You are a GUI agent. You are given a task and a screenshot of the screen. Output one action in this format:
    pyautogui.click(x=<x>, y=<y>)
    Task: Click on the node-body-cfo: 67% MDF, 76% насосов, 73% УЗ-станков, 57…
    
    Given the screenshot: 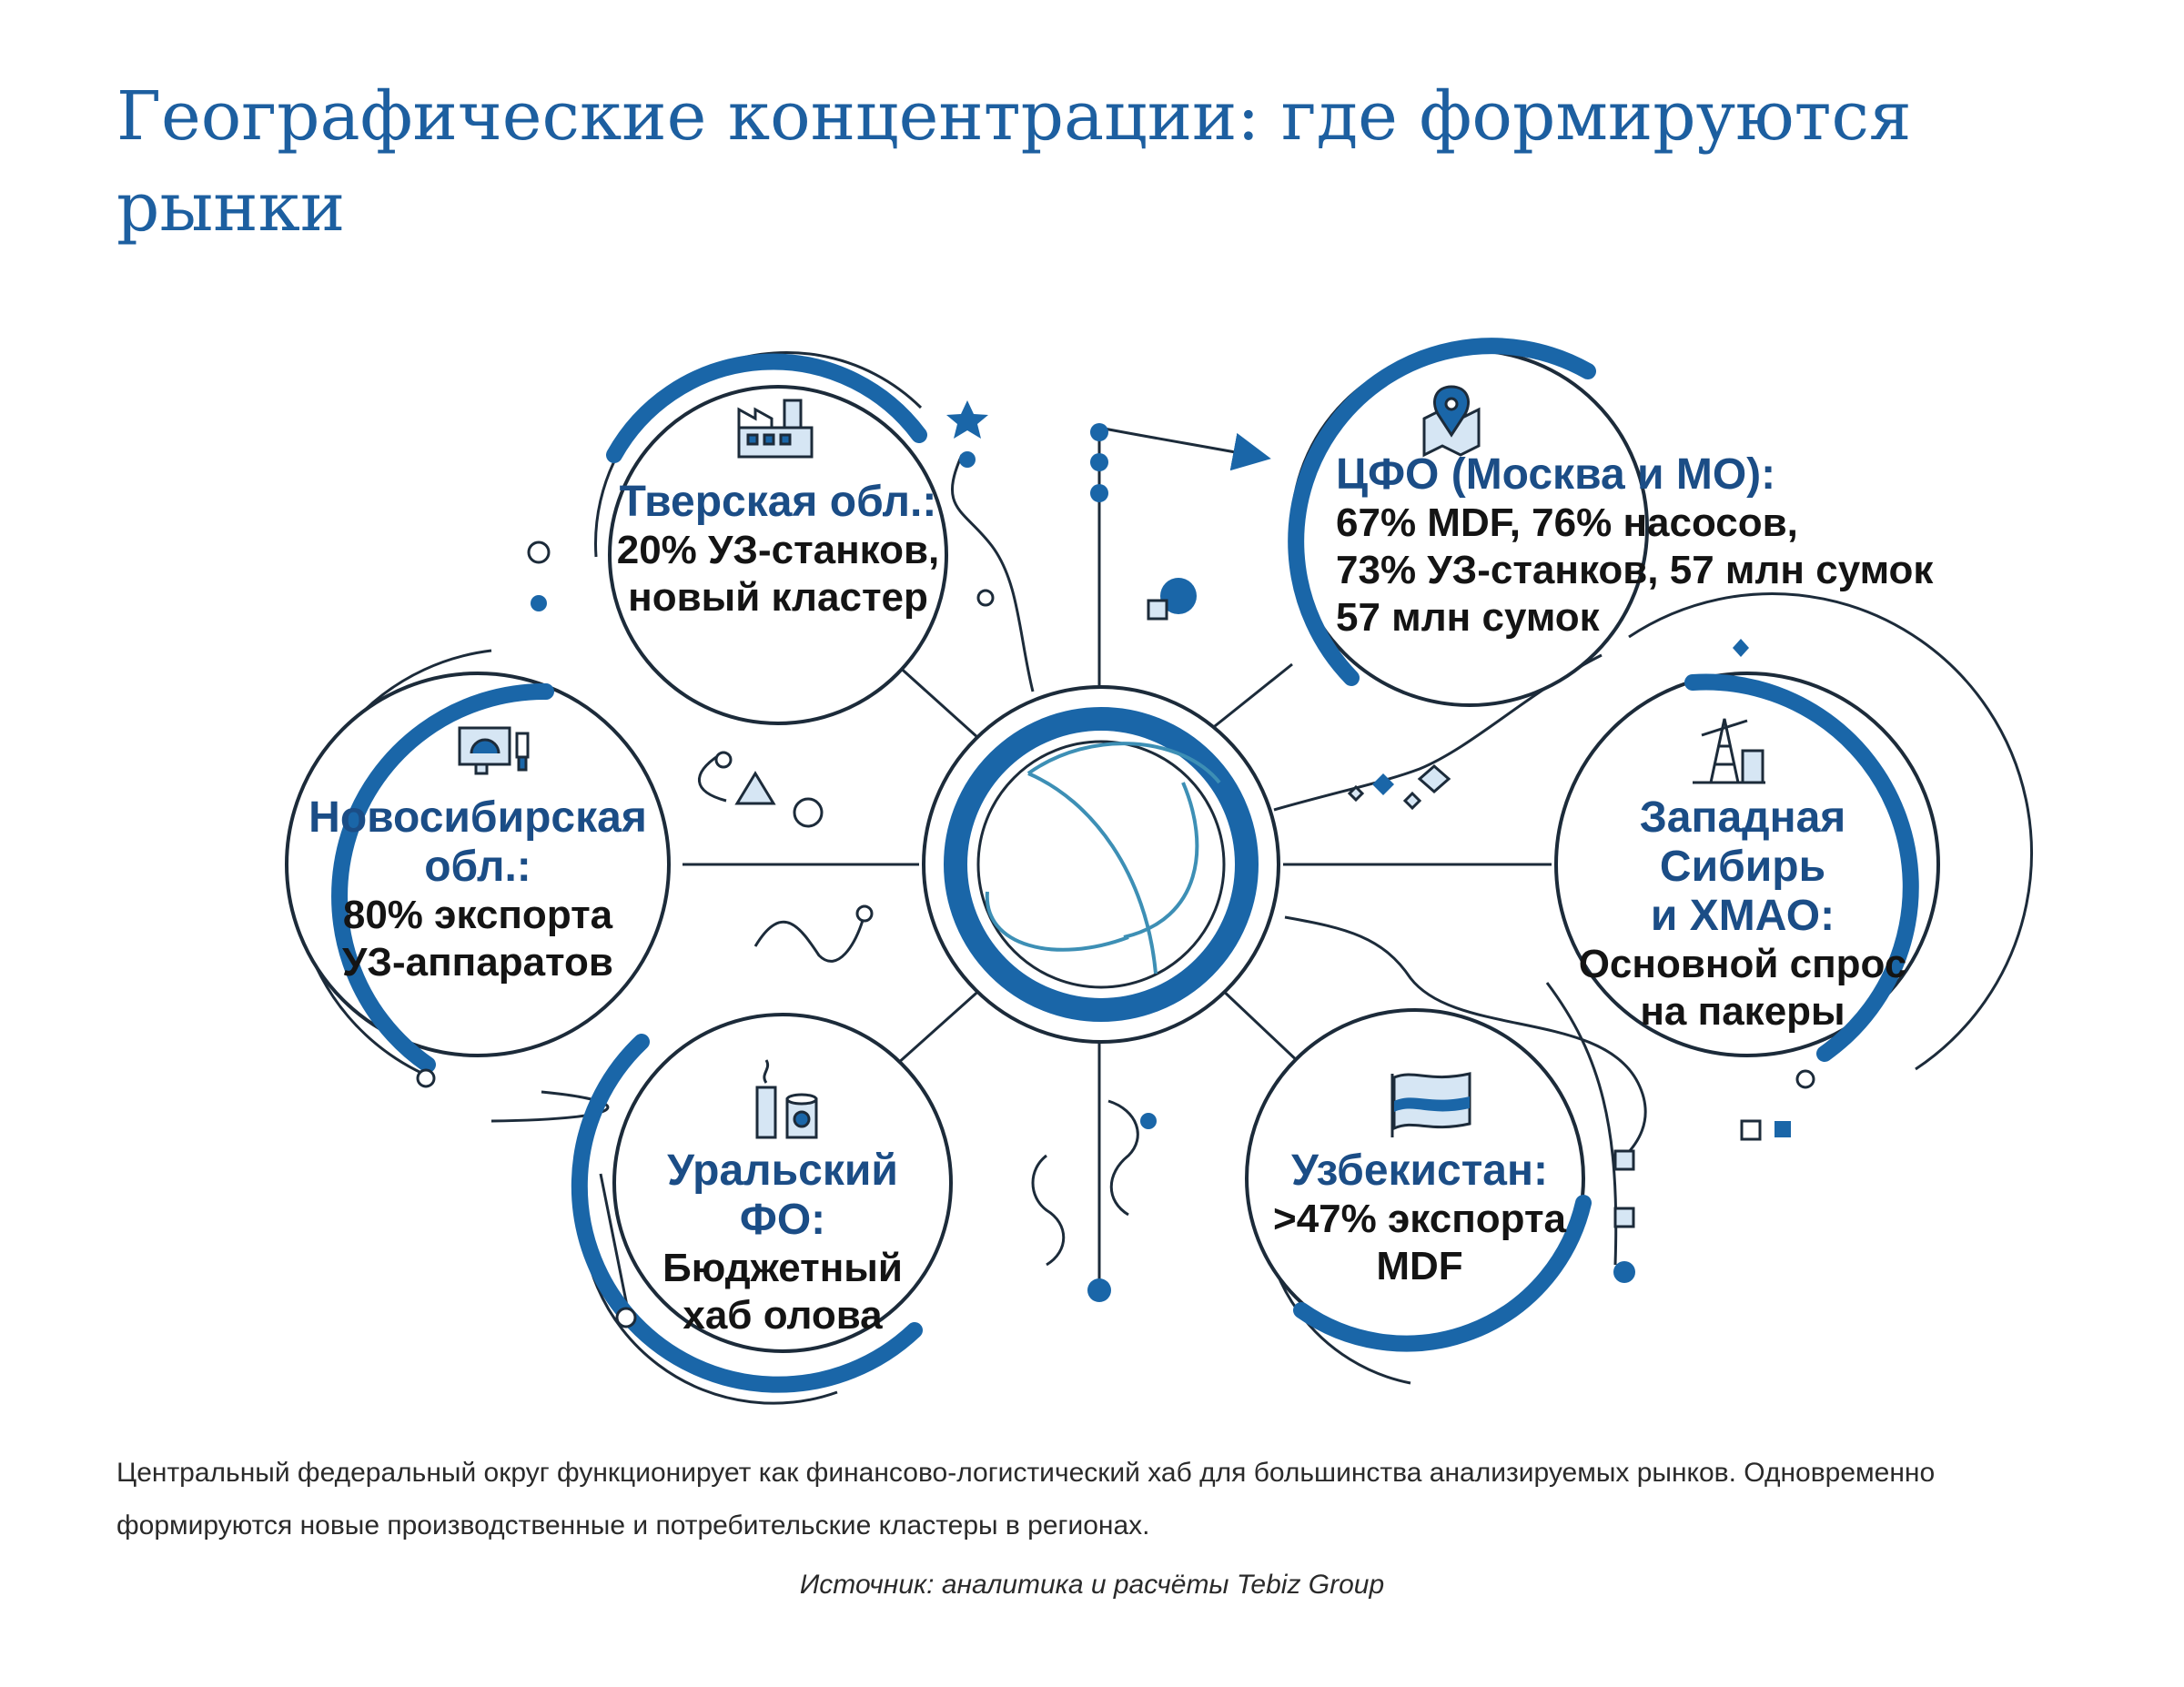 What is the action you would take?
    pyautogui.click(x=1635, y=570)
    